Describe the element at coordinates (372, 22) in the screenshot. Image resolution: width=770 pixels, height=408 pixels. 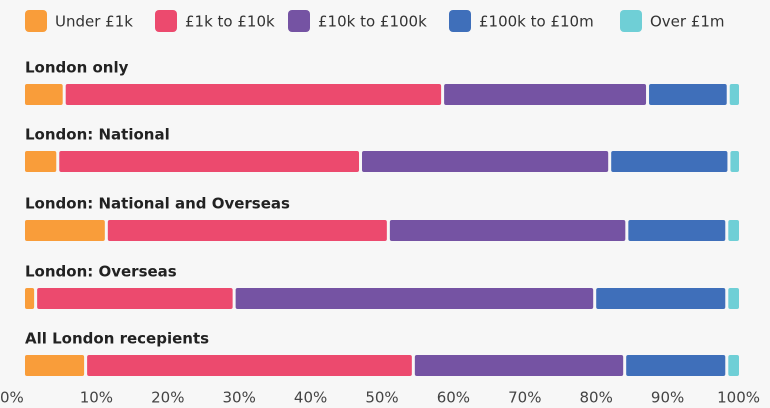
I see `legend-label: £10k to £100k` at that location.